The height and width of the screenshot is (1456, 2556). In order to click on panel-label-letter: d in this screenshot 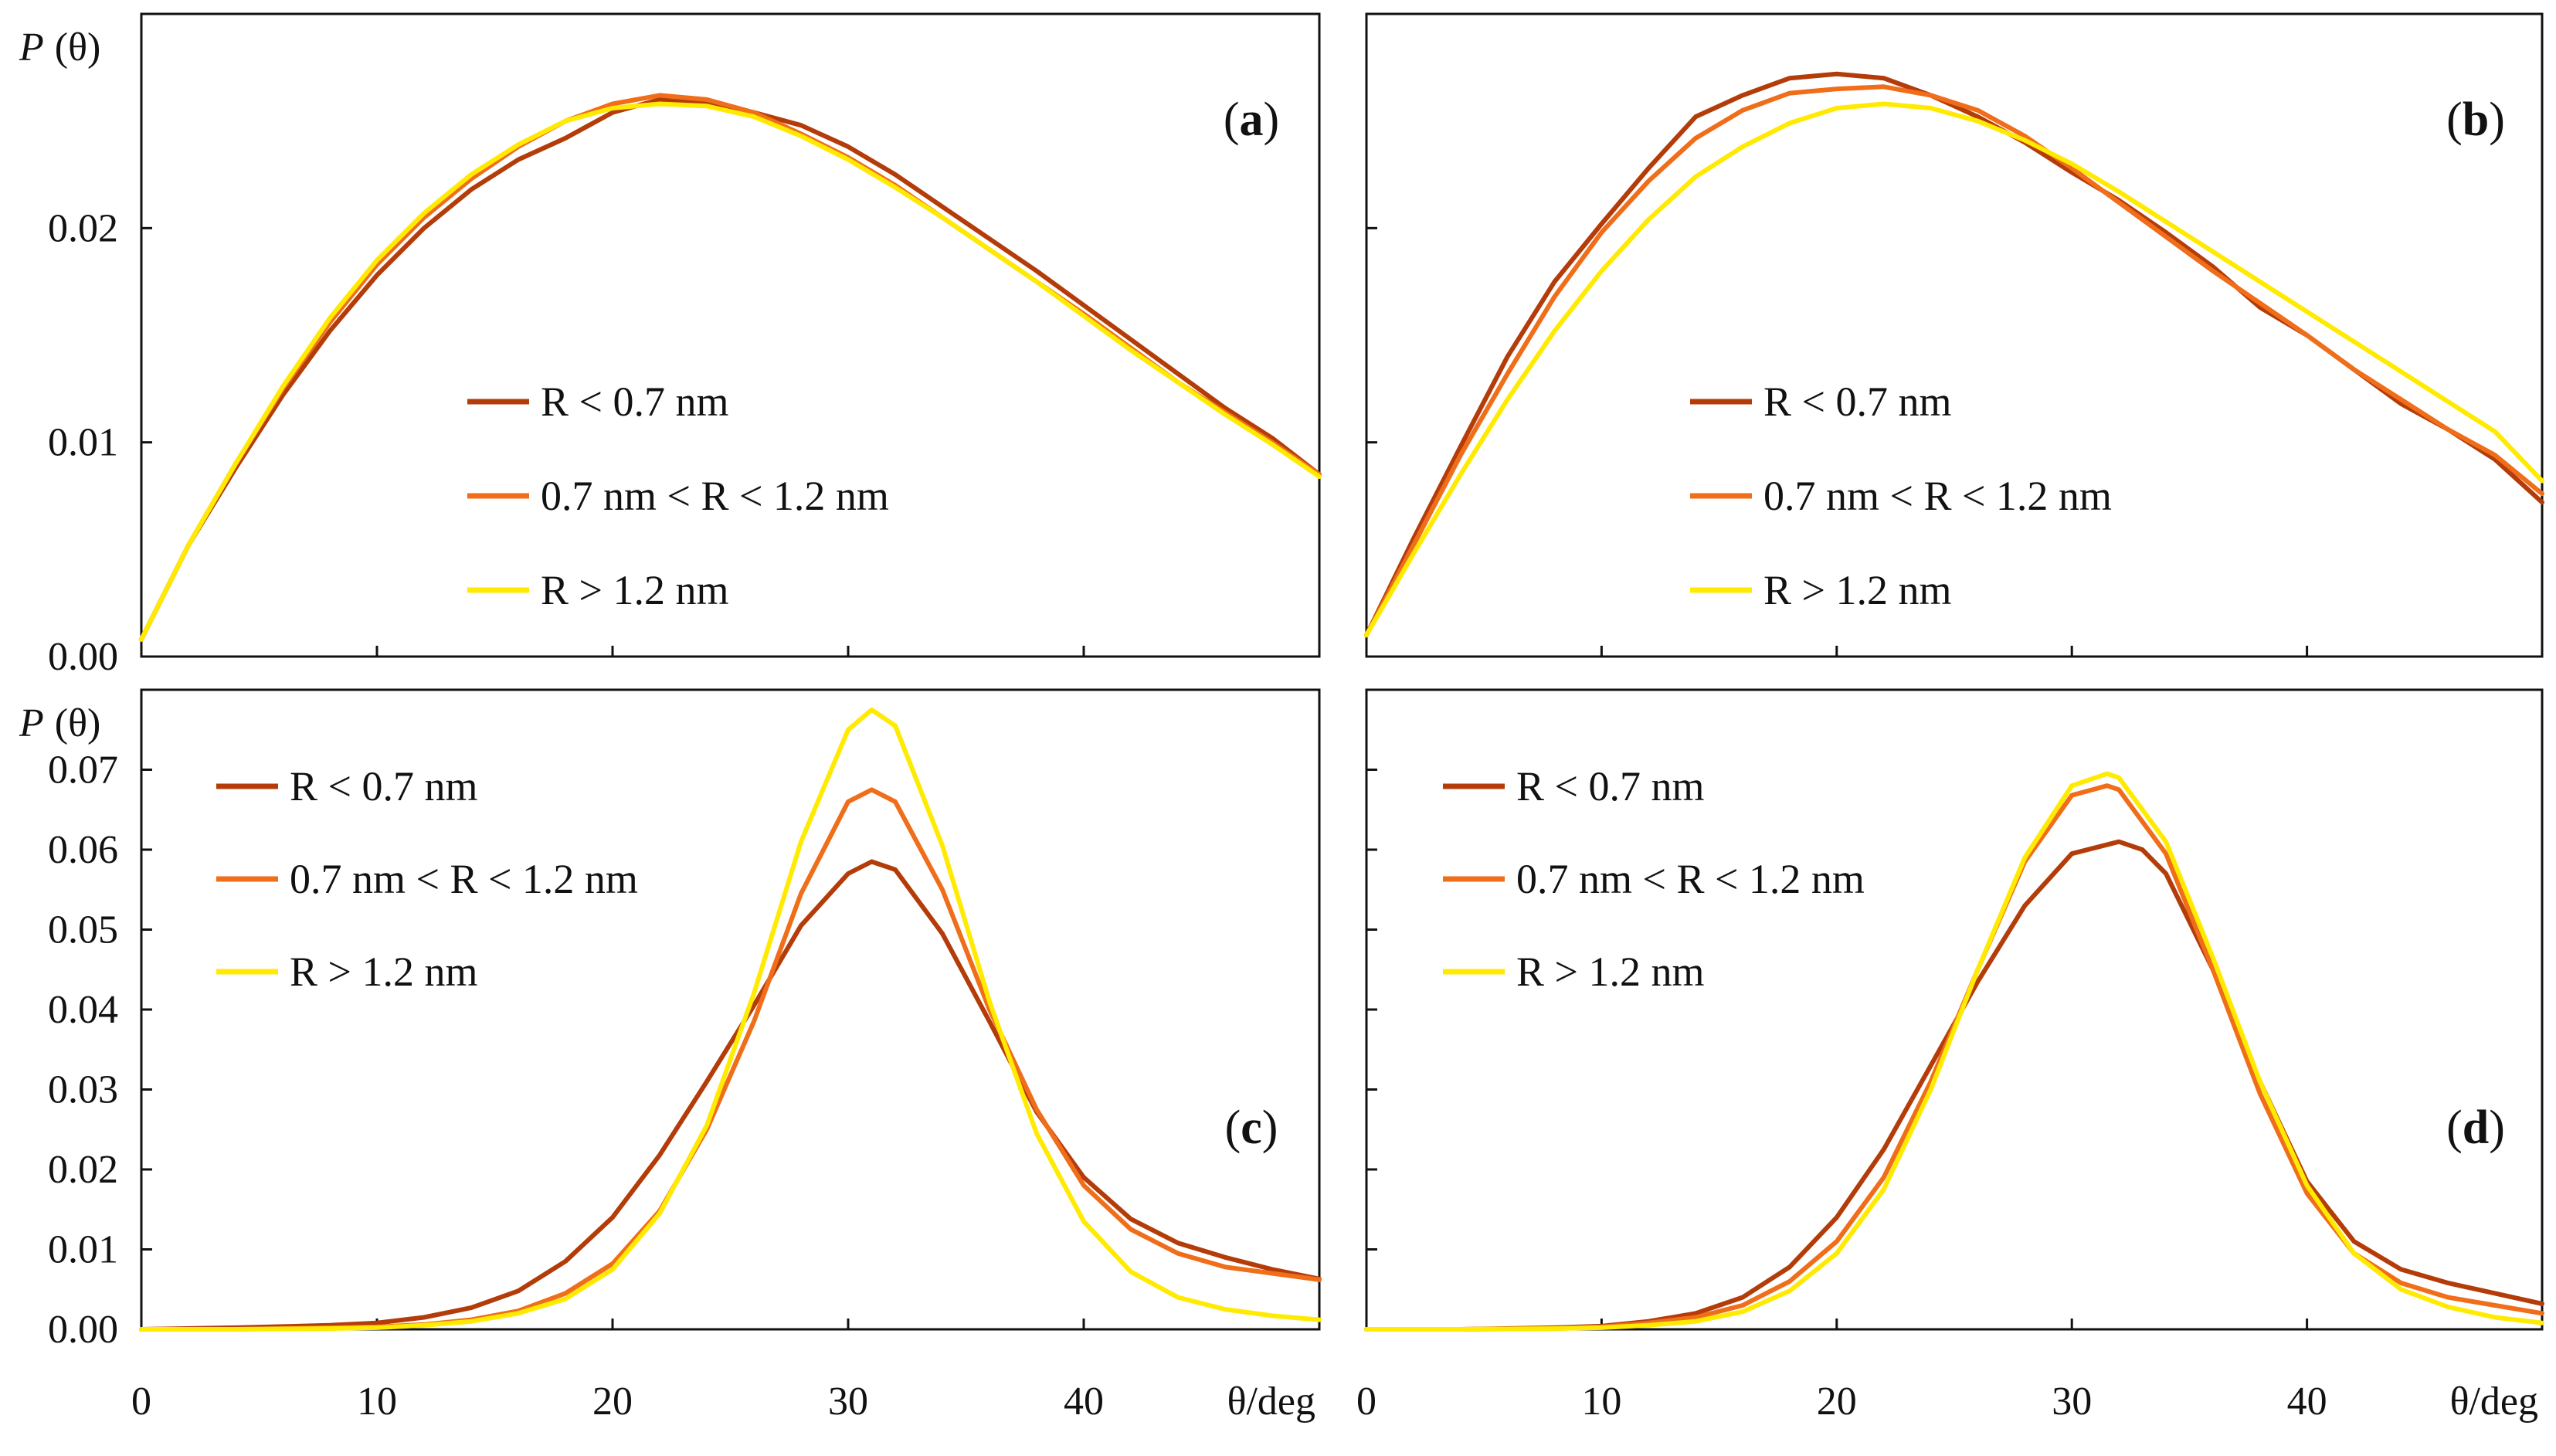, I will do `click(2476, 1127)`.